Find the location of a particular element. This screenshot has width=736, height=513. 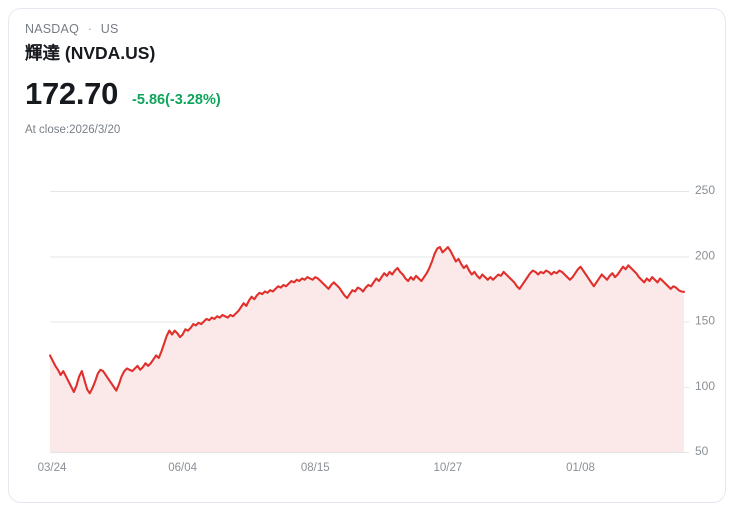

at-close-timestamp: At close:2026/3/20 is located at coordinates (73, 130).